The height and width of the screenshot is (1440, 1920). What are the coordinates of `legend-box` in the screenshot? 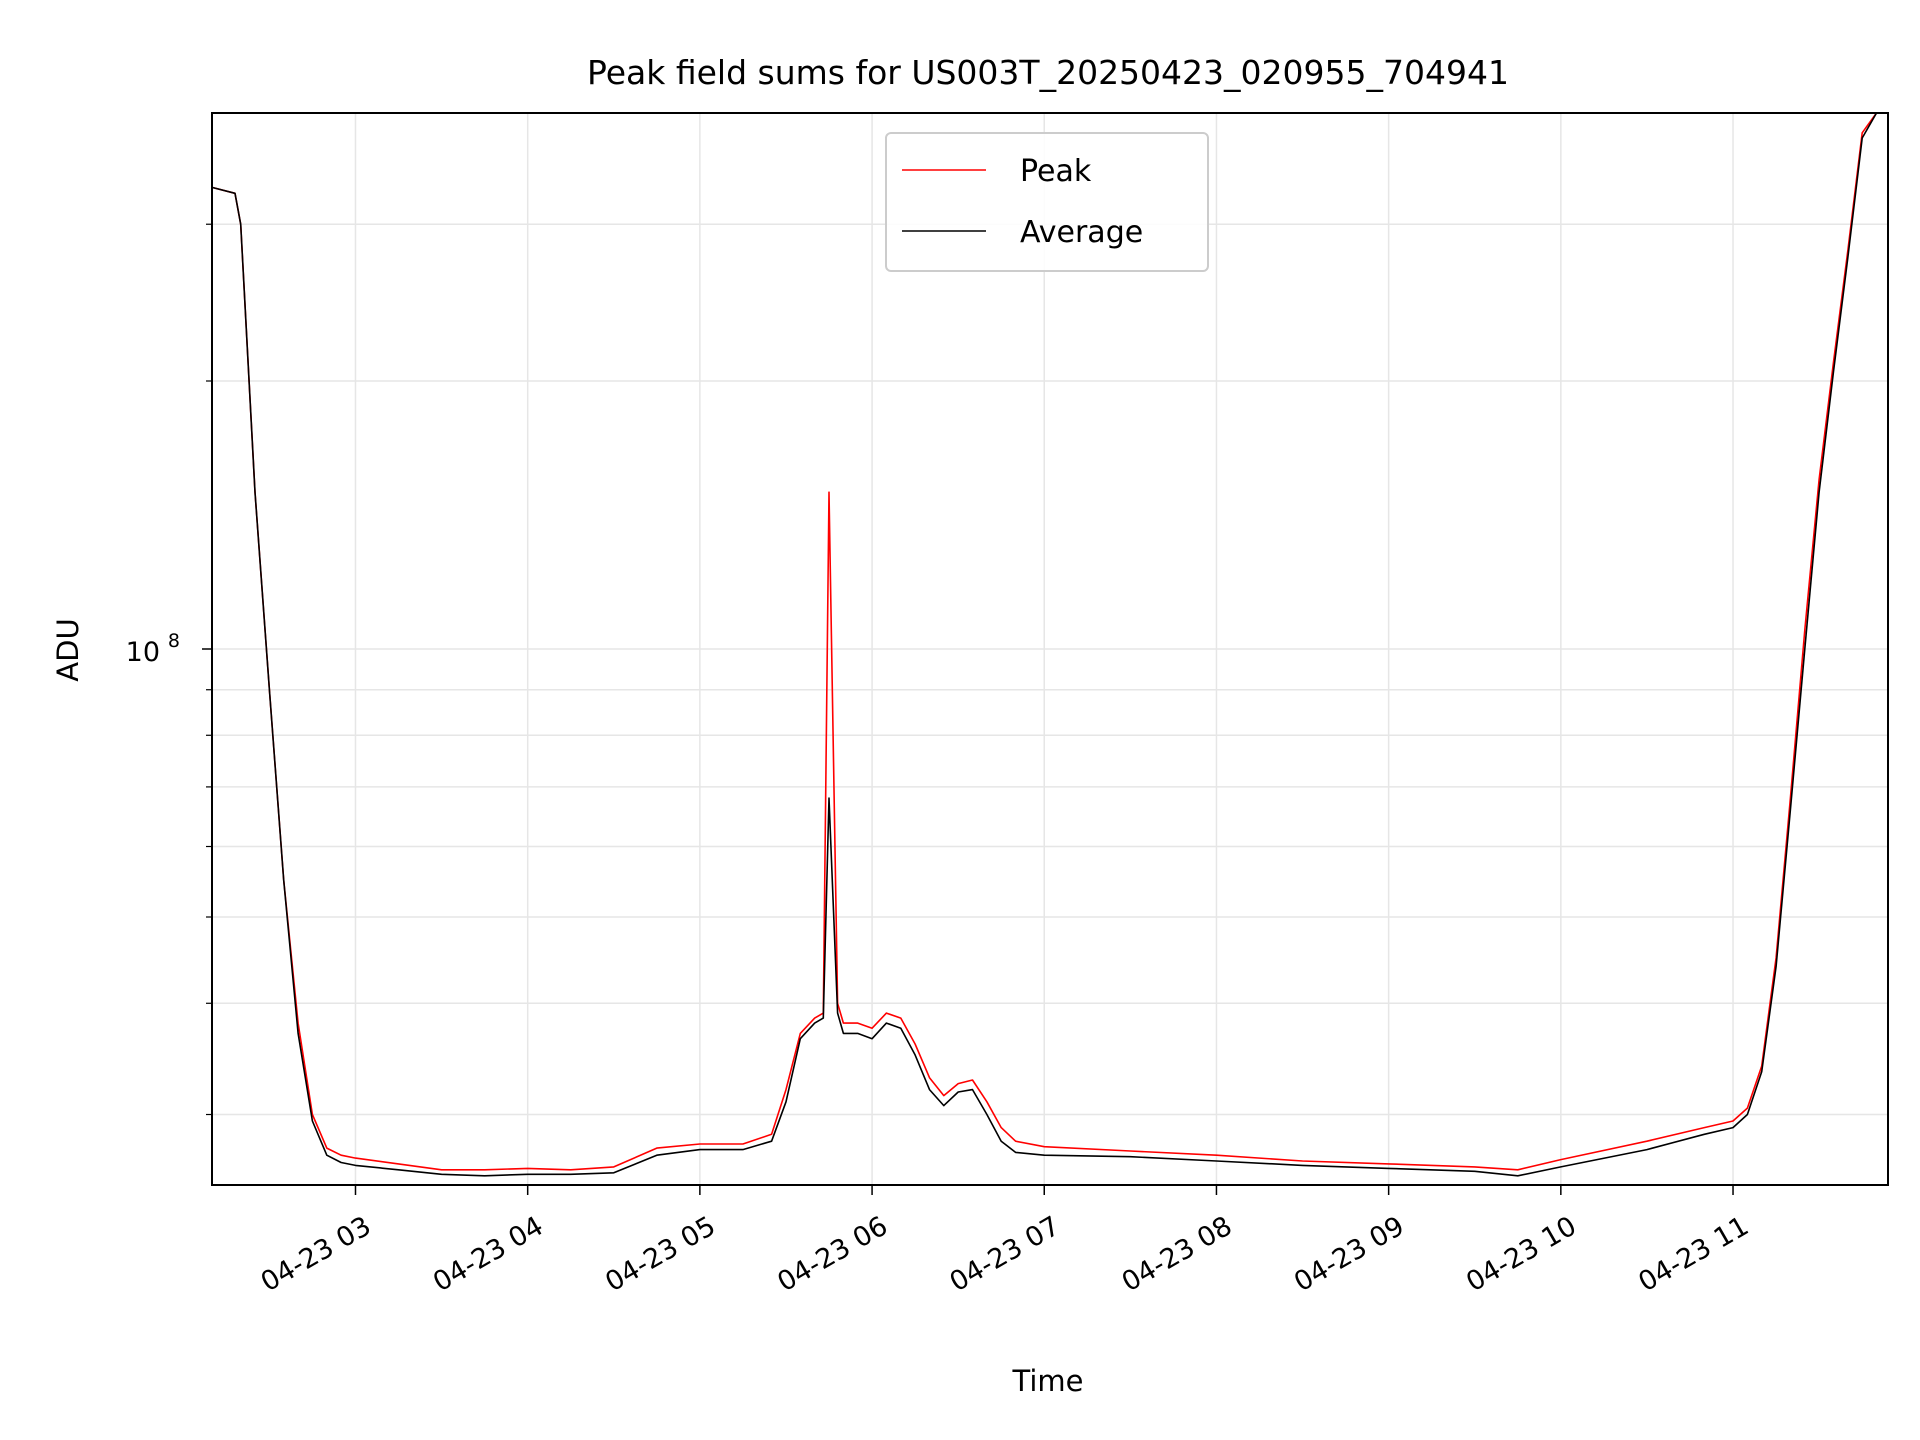 It's located at (1047, 202).